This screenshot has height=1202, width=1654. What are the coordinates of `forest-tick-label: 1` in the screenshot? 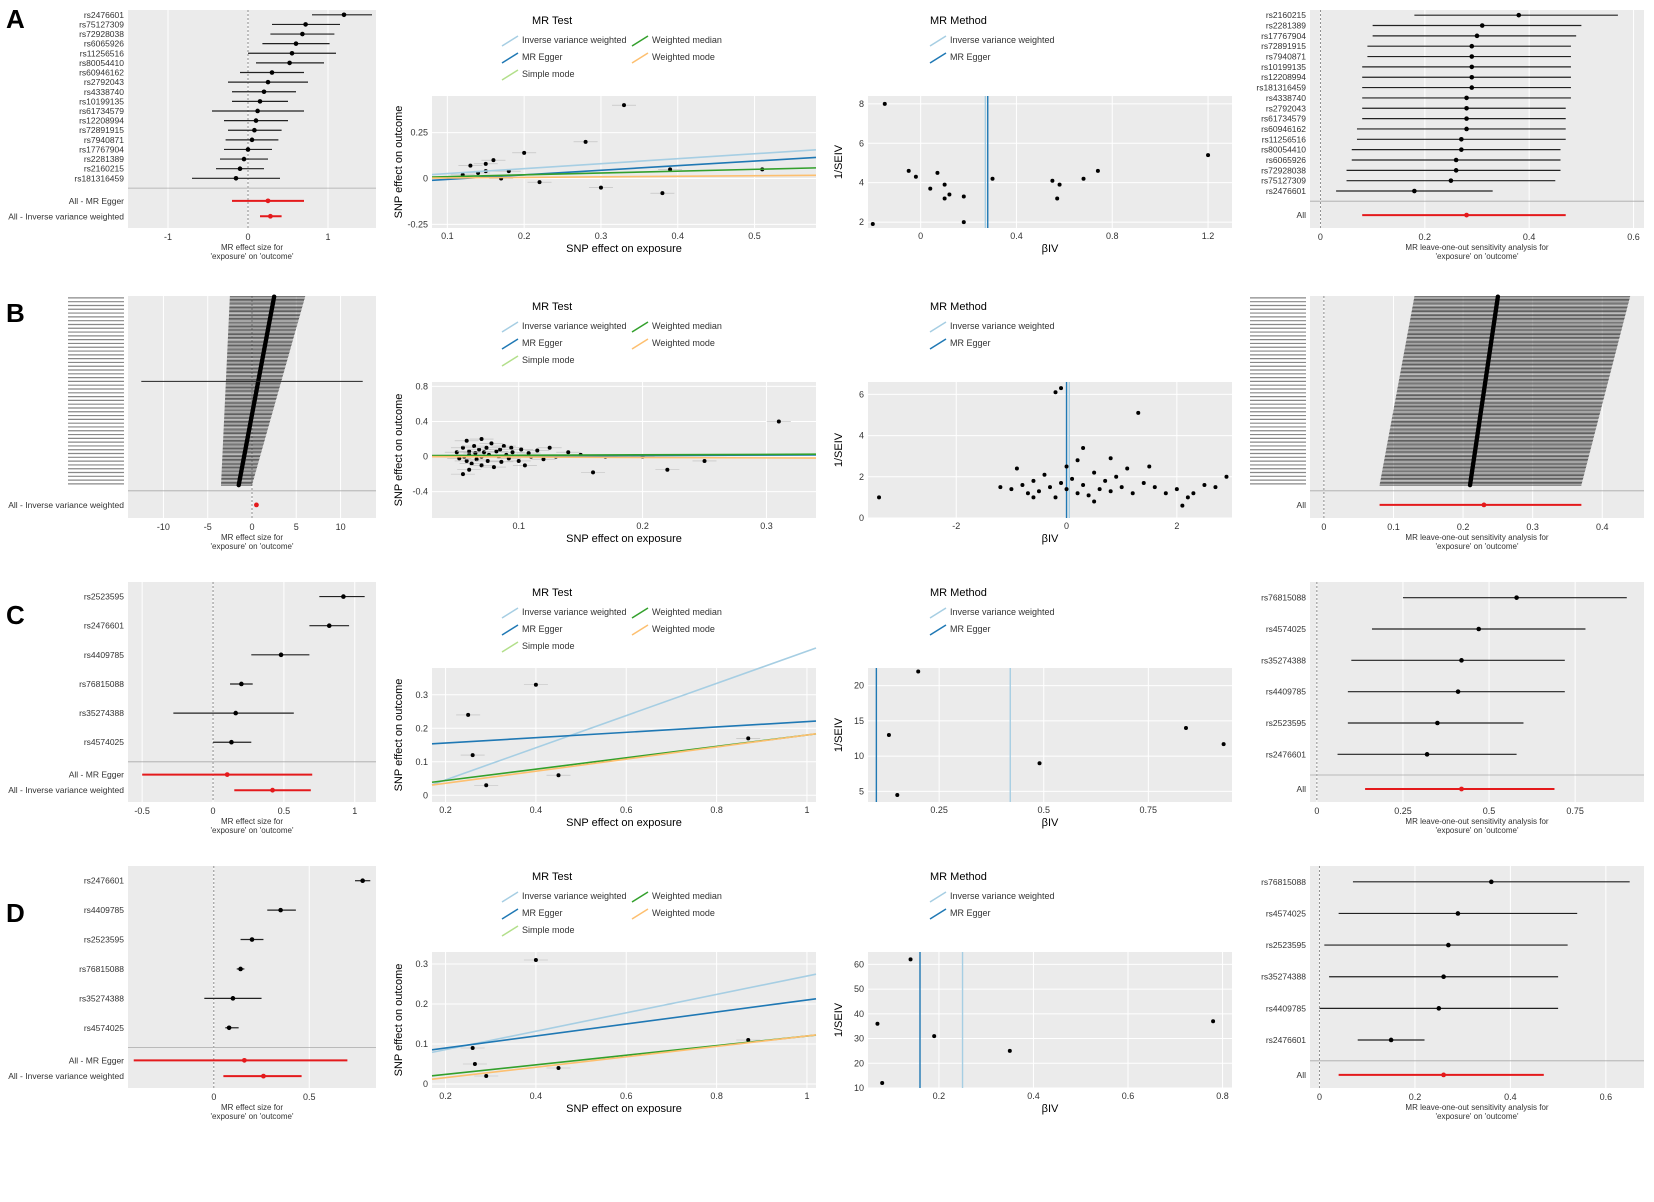 It's located at (327, 237).